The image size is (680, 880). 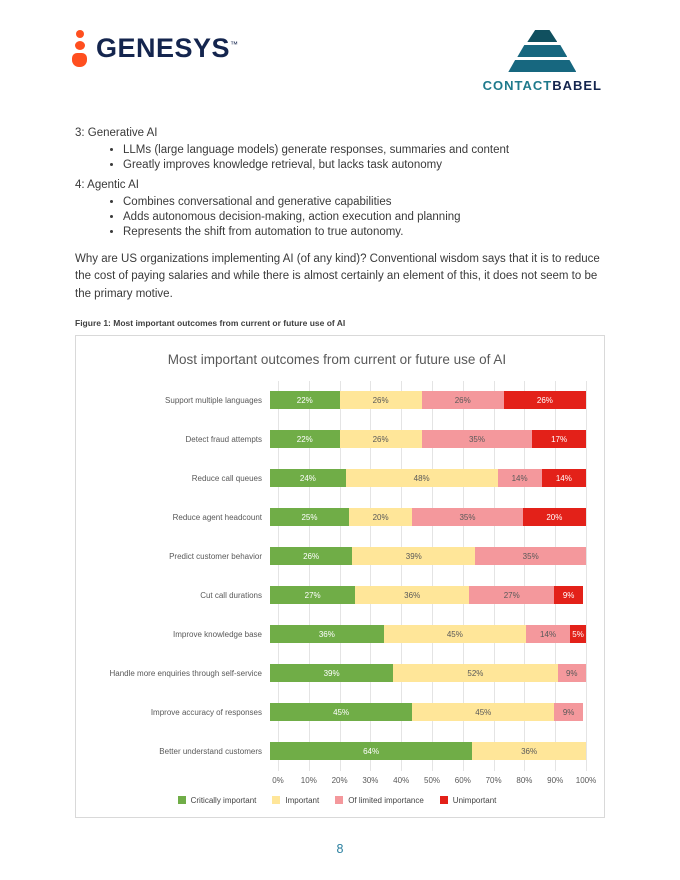 I want to click on genesys-logo: GENESYS™, so click(x=155, y=48).